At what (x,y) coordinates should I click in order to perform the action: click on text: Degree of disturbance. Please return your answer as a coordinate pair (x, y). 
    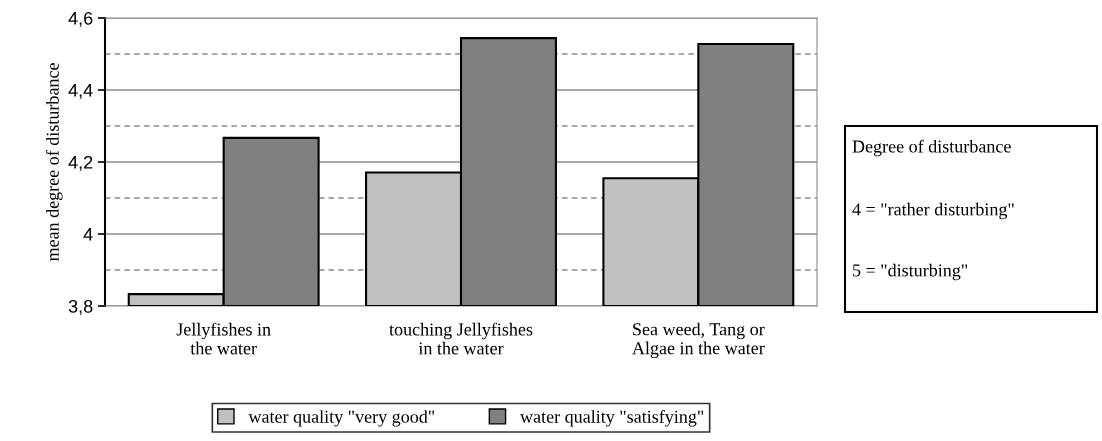
    Looking at the image, I should click on (931, 148).